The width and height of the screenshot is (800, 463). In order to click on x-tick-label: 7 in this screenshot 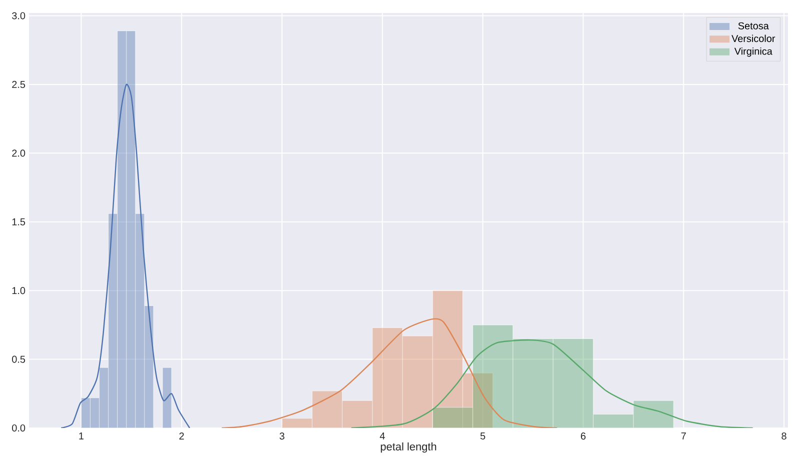, I will do `click(683, 436)`.